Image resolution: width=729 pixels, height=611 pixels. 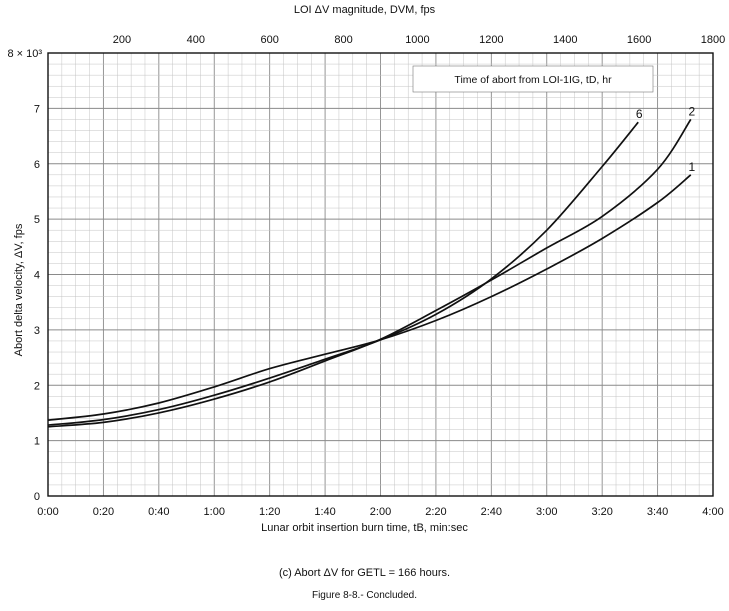 What do you see at coordinates (435, 512) in the screenshot?
I see `x-tick-label: 2:20` at bounding box center [435, 512].